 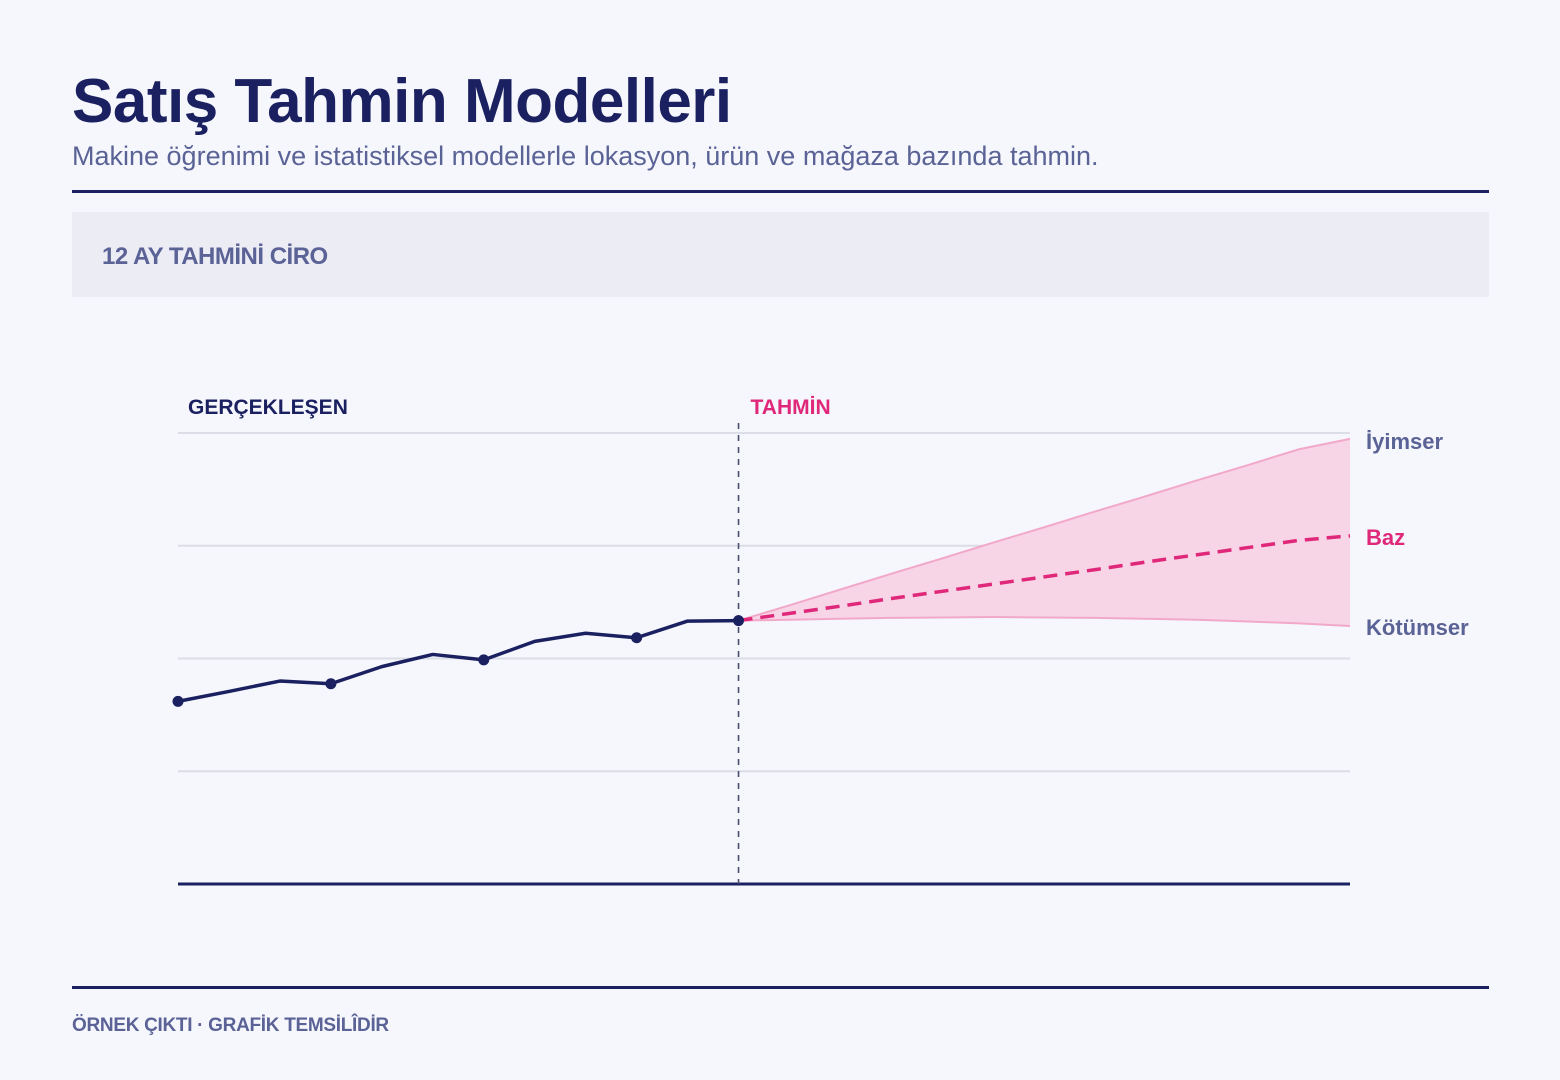 I want to click on footer-divider, so click(x=780, y=987).